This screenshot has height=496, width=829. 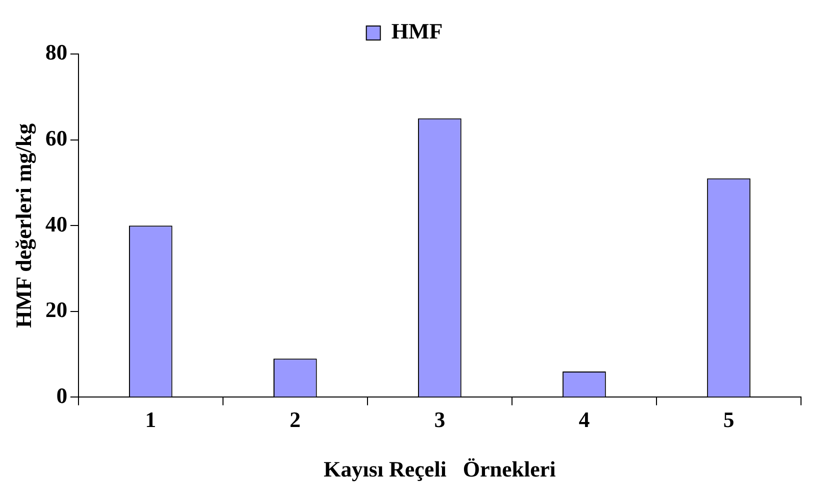 I want to click on y-tick-label: 80, so click(x=56, y=52).